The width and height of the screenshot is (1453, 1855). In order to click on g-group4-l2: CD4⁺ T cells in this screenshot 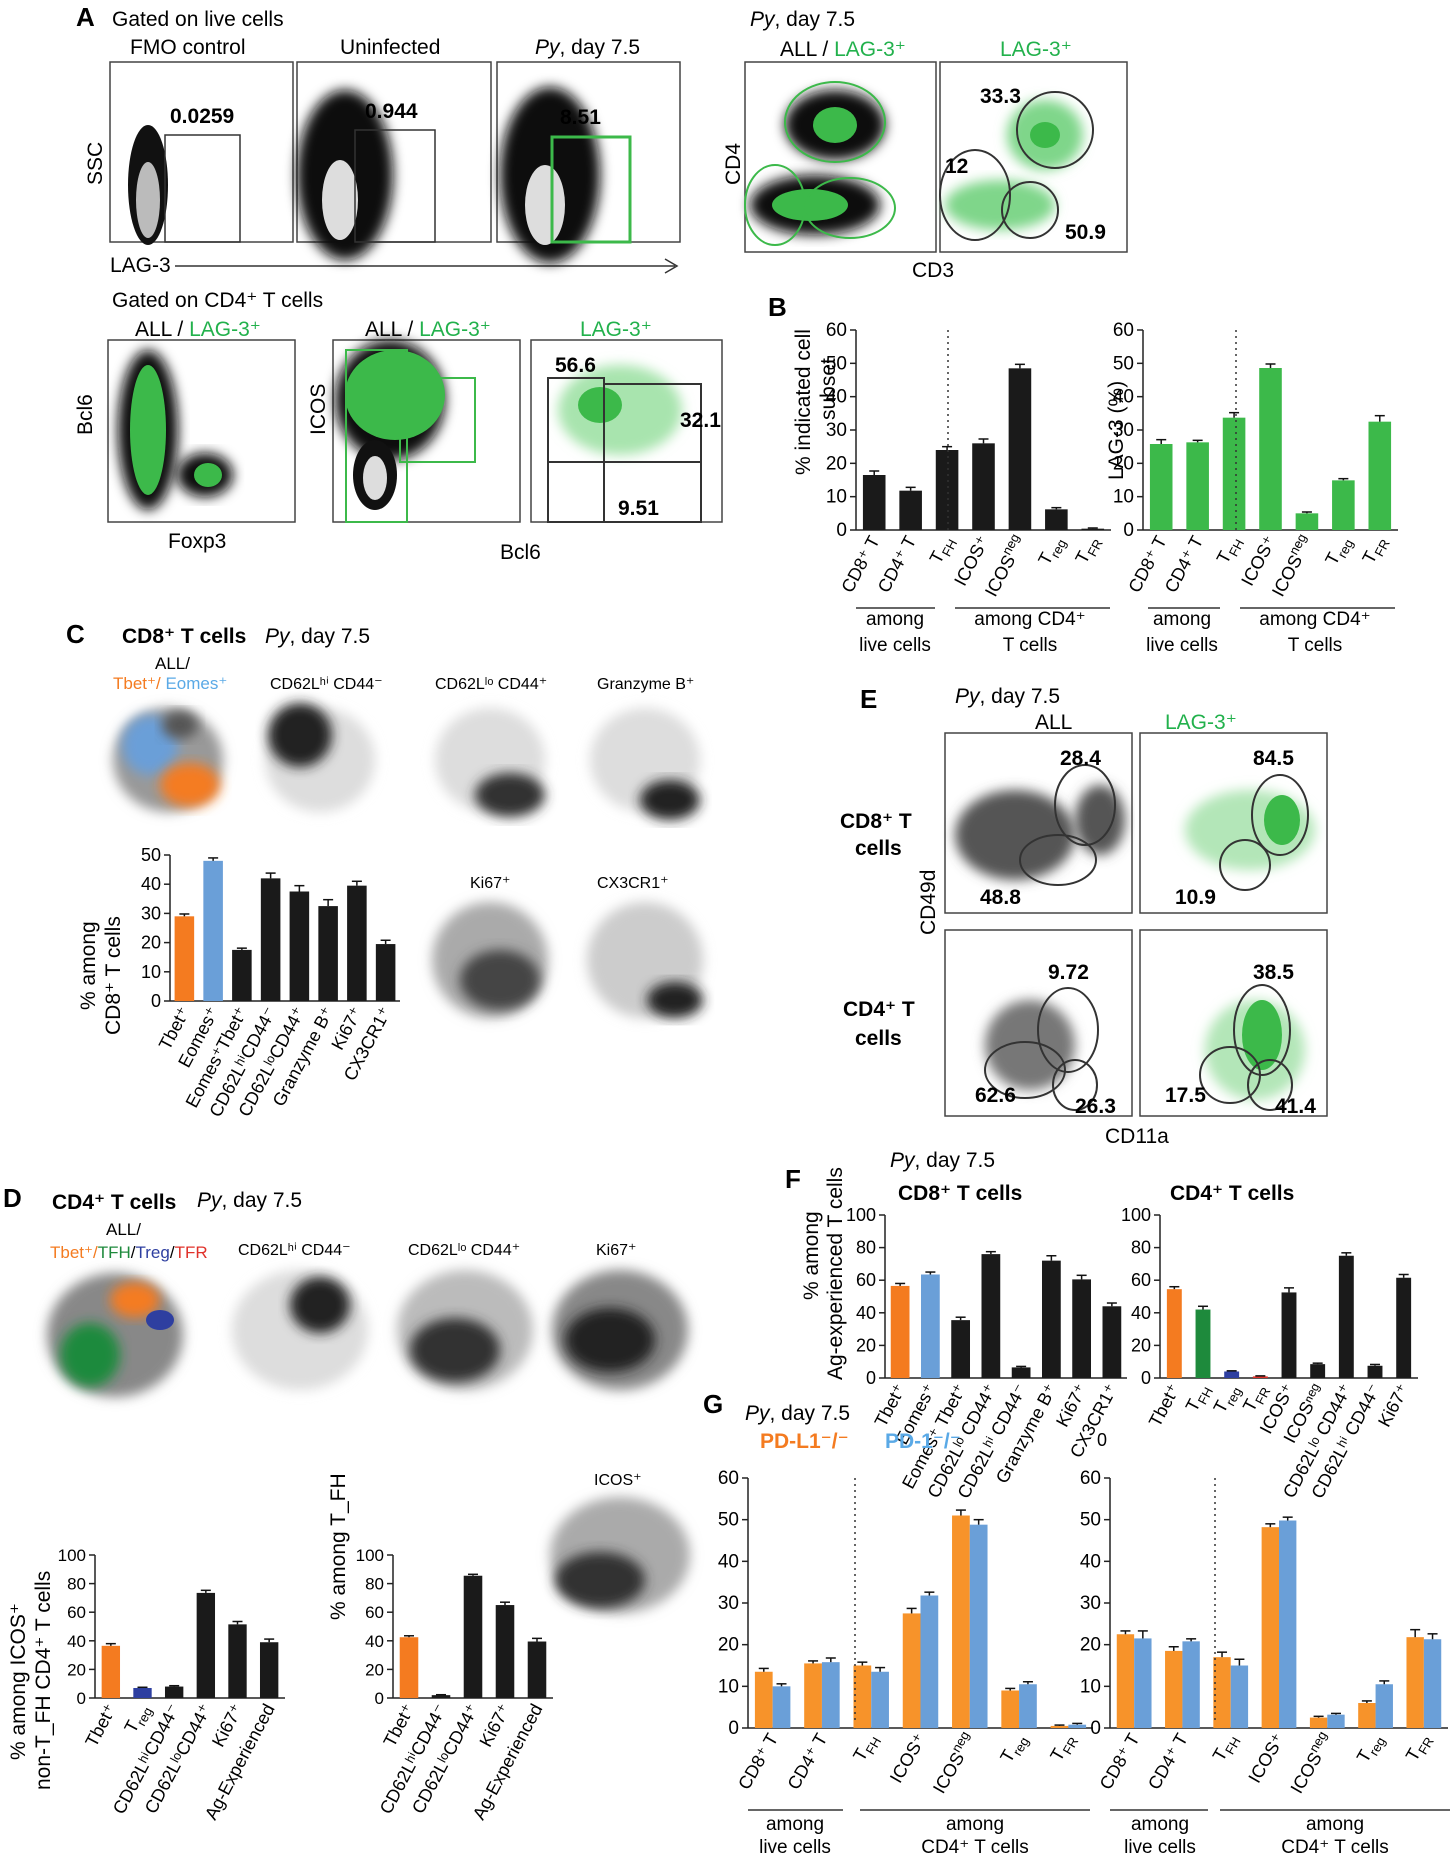, I will do `click(1335, 1846)`.